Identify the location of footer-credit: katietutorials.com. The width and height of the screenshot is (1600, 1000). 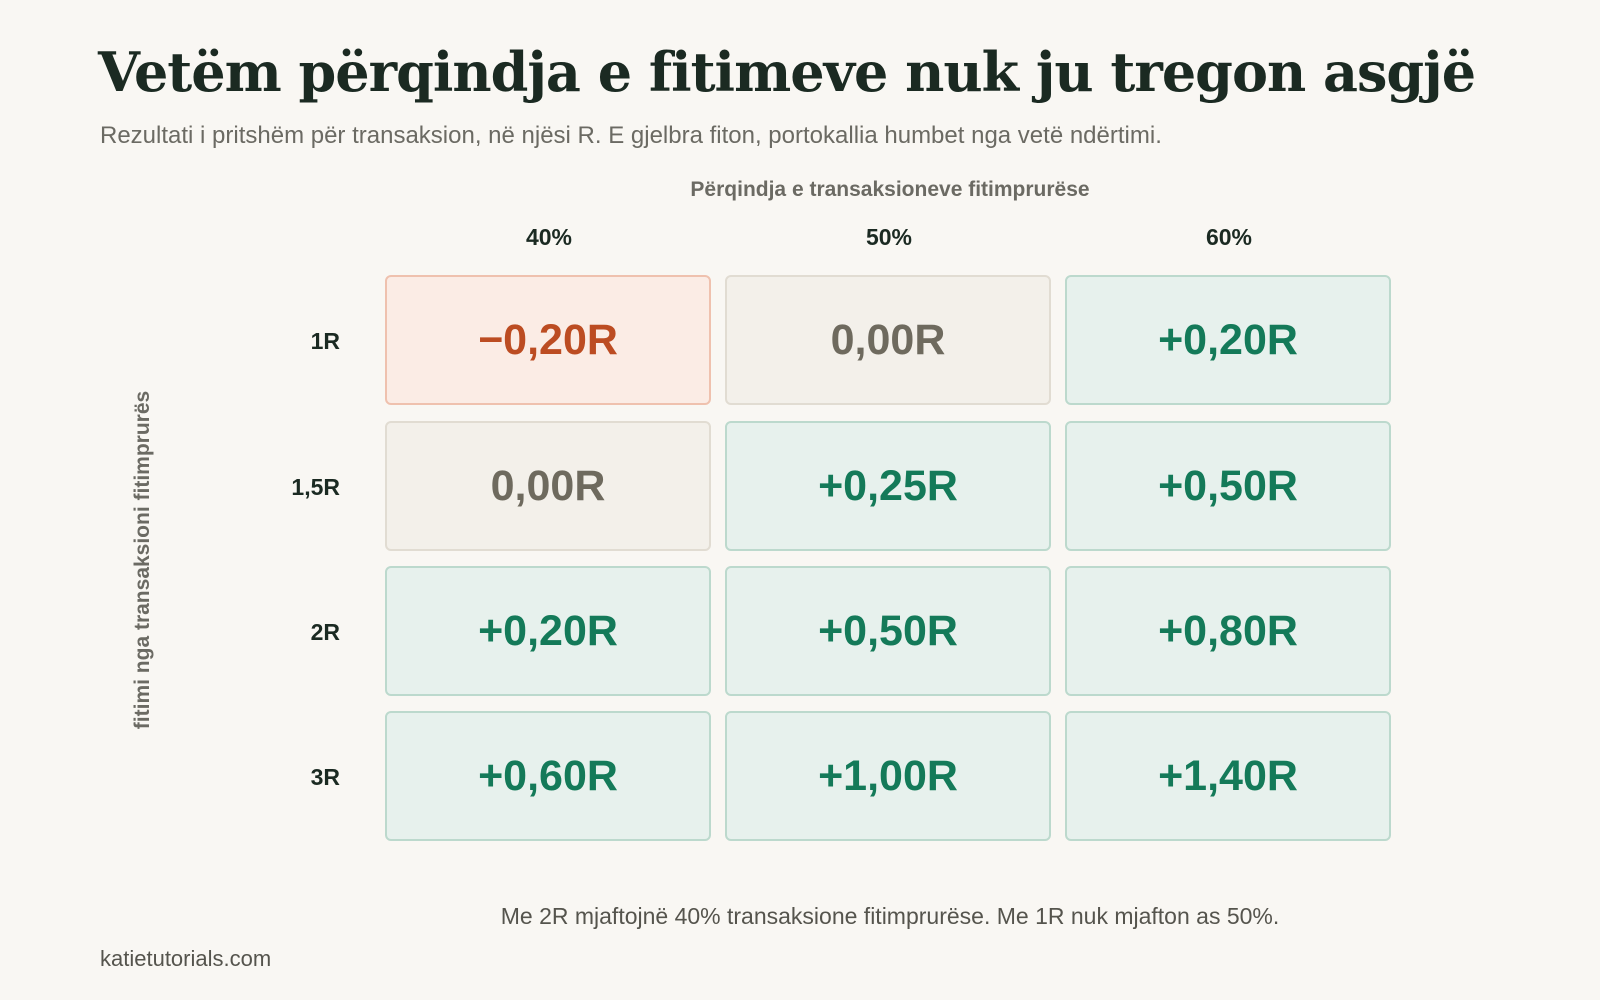
(186, 958).